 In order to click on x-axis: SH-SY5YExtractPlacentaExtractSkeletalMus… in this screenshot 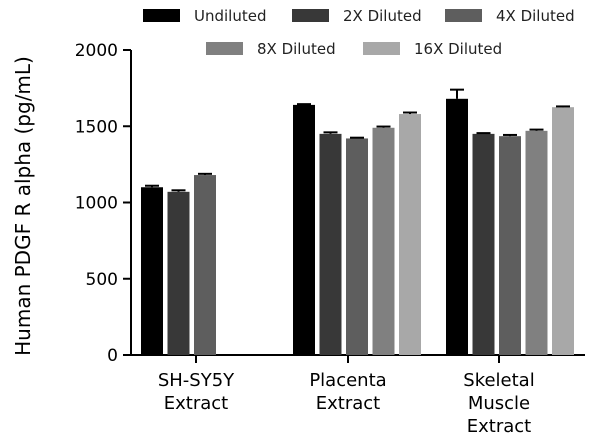, I will do `click(358, 395)`.